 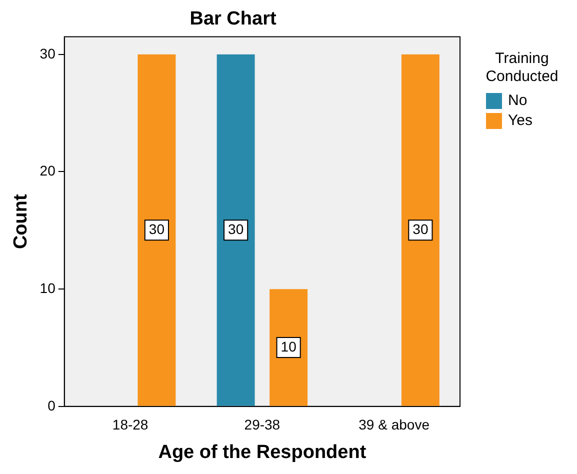 What do you see at coordinates (21, 222) in the screenshot?
I see `y-axis-title: Count` at bounding box center [21, 222].